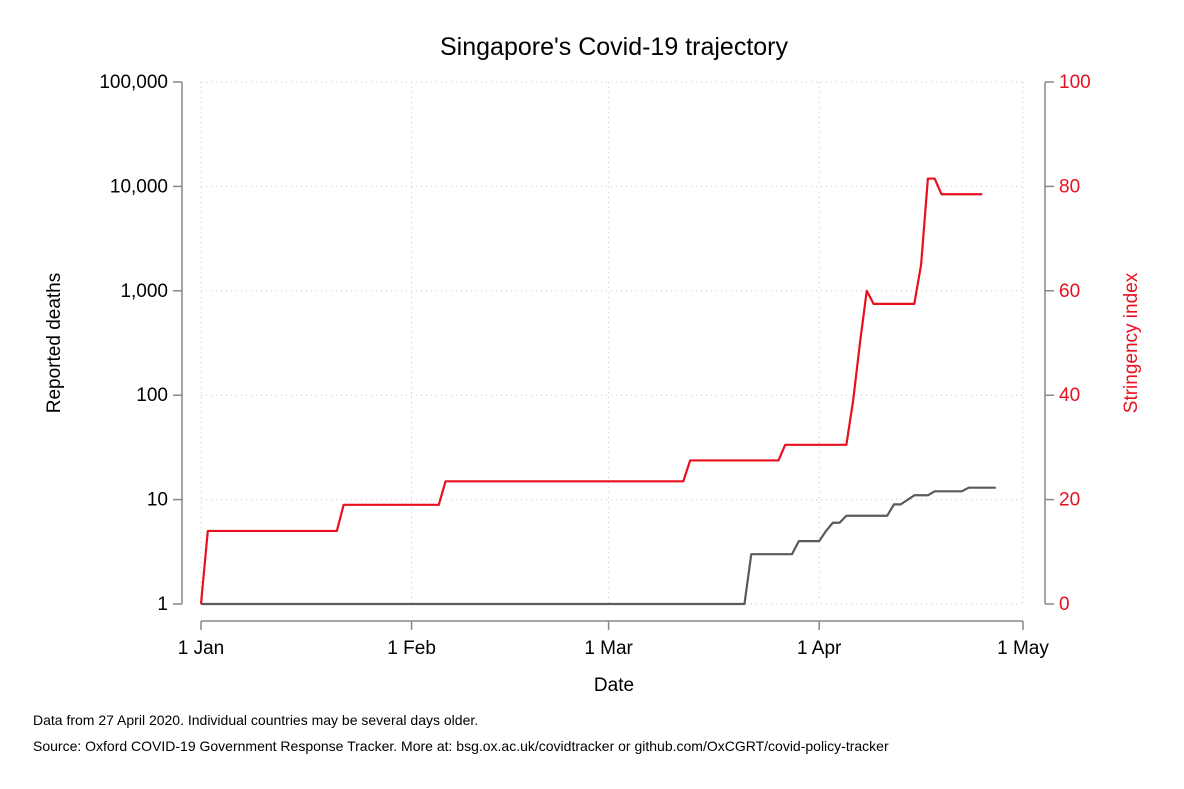 This screenshot has width=1184, height=789. What do you see at coordinates (1069, 500) in the screenshot?
I see `y2-tick-label: 20` at bounding box center [1069, 500].